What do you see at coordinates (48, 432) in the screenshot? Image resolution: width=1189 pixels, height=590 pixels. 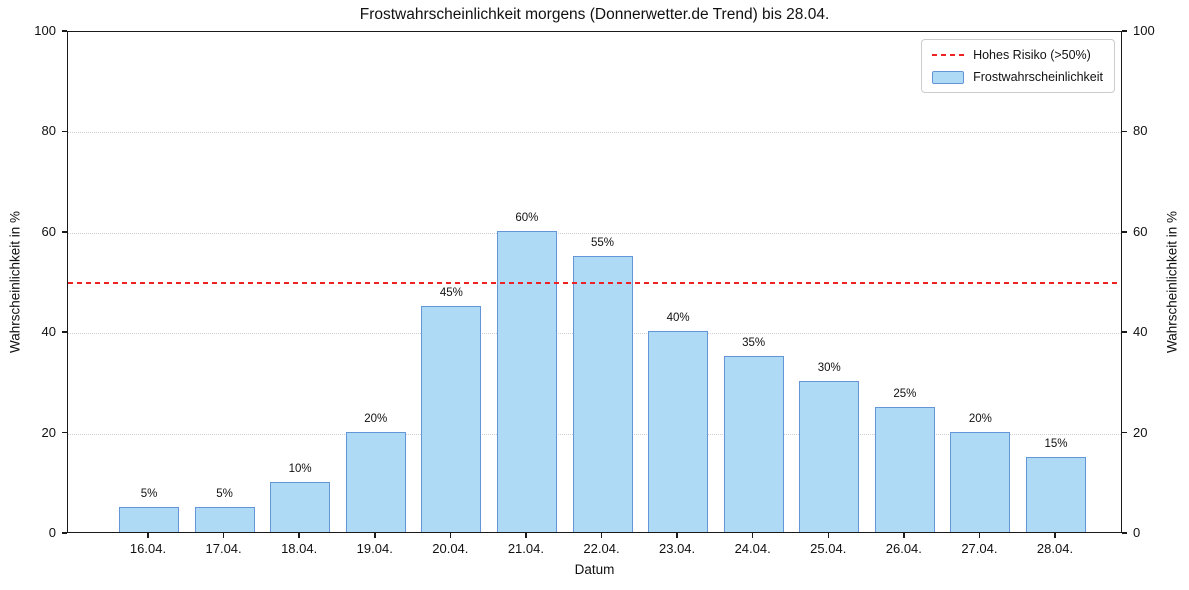 I see `y-tick-label-left: 20` at bounding box center [48, 432].